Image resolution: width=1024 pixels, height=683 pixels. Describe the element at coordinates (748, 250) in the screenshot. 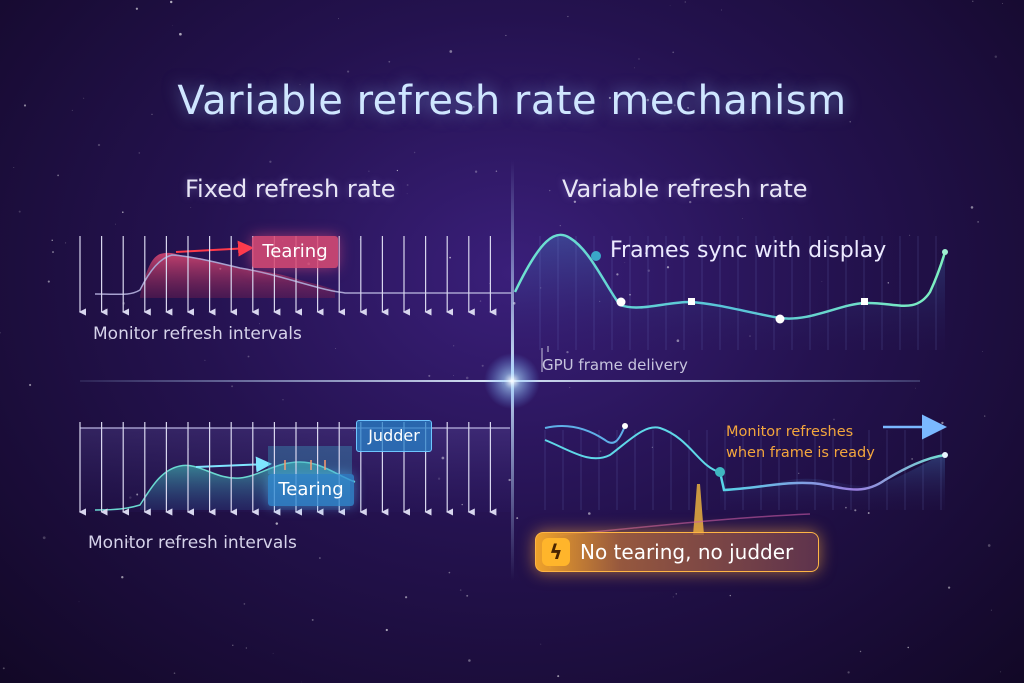

I see `frames-sync-annotation: Frames sync with display` at that location.